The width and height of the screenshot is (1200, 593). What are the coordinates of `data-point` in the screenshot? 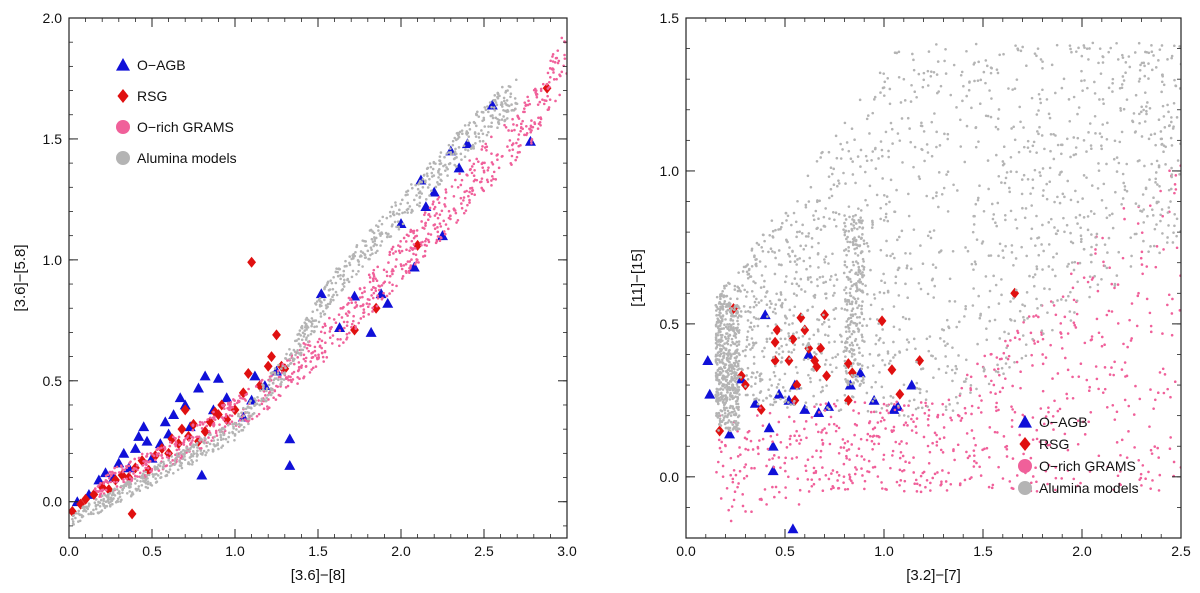 It's located at (99, 479).